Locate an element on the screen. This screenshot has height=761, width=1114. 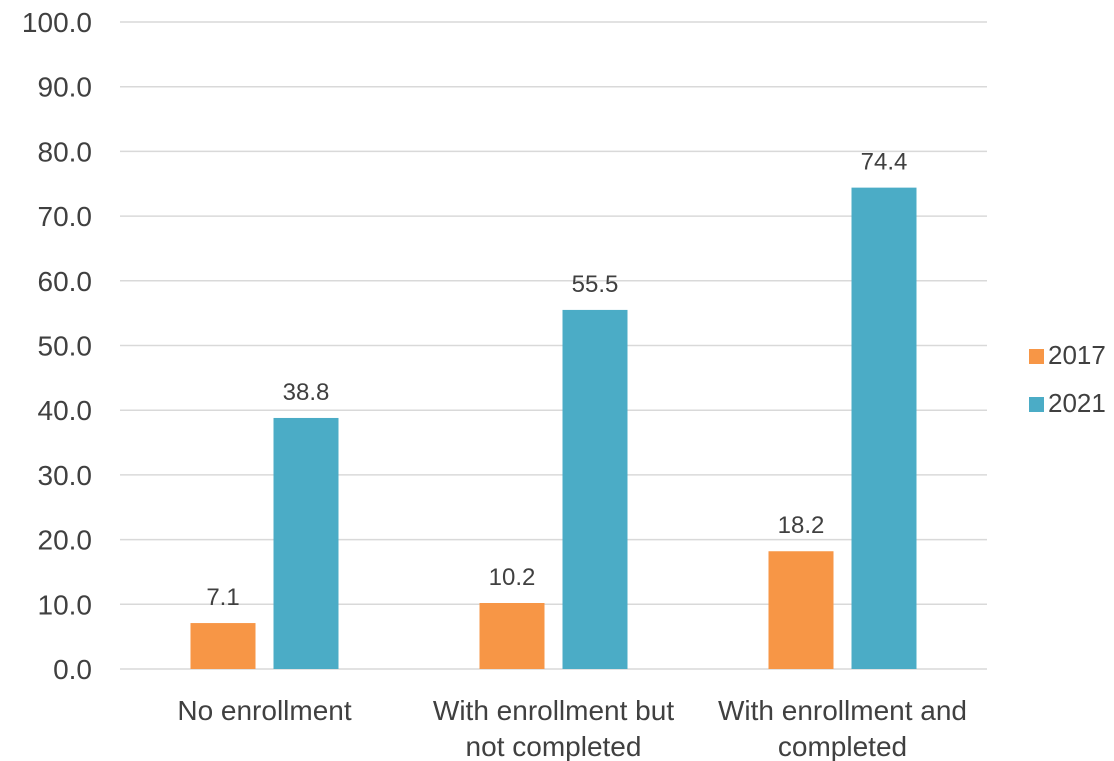
x-category-label-line: No enrollment is located at coordinates (264, 710).